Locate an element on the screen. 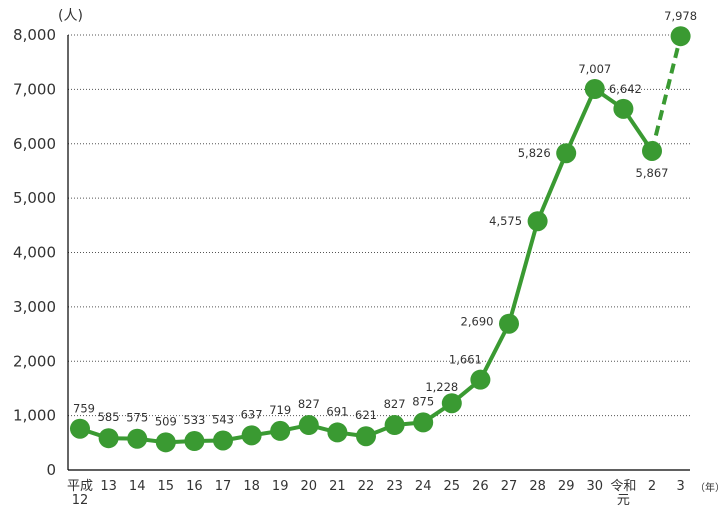 The image size is (720, 510). svg-text: 20 is located at coordinates (309, 486).